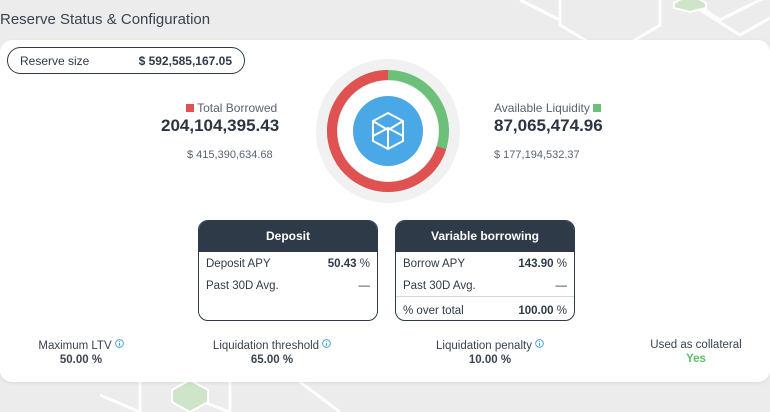 This screenshot has height=412, width=770. I want to click on deposit-avg-value: —, so click(364, 286).